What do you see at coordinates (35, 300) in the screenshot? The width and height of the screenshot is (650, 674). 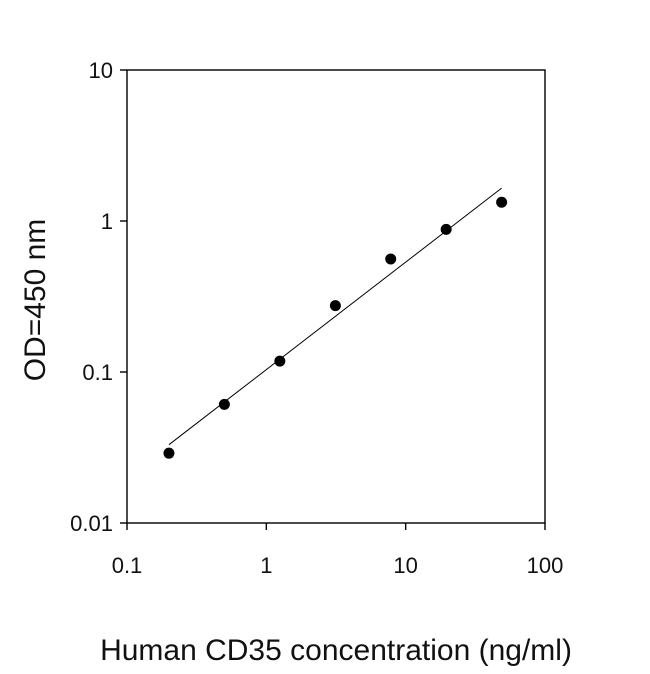 I see `y-axis-label: OD=450 nm` at bounding box center [35, 300].